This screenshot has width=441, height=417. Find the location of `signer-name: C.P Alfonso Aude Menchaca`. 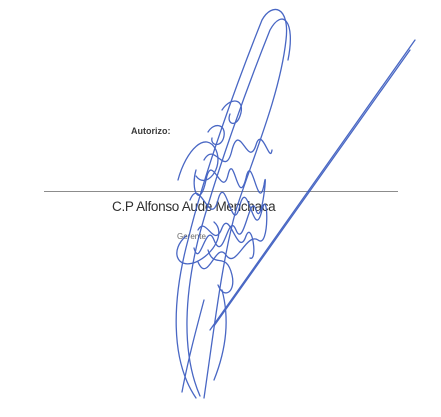

signer-name: C.P Alfonso Aude Menchaca is located at coordinates (194, 206).